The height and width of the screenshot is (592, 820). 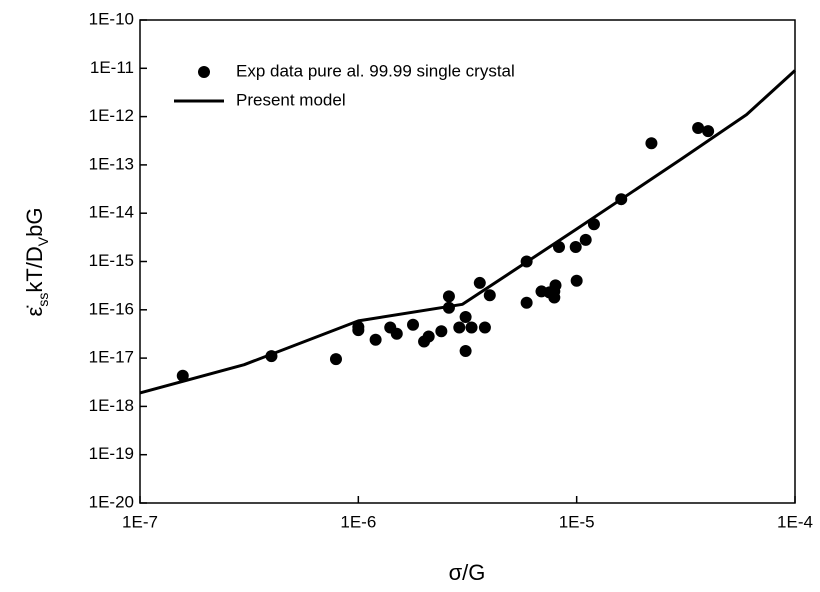 What do you see at coordinates (111, 405) in the screenshot?
I see `y-tick-label: 1E-18` at bounding box center [111, 405].